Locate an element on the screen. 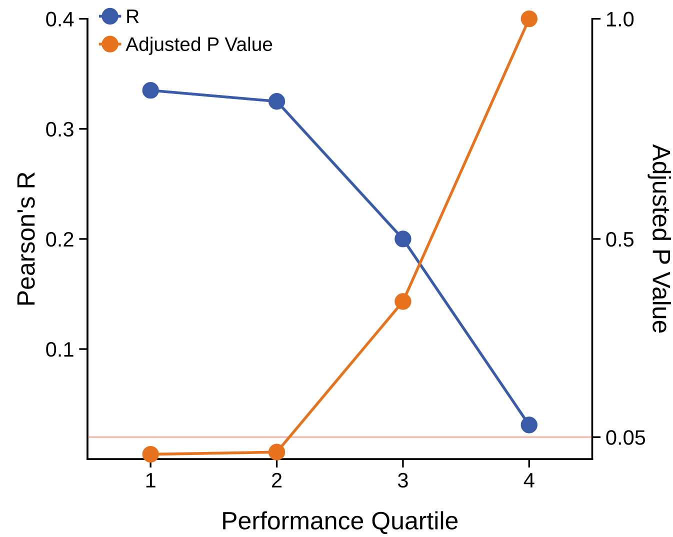  legend-label: Adjusted P Value is located at coordinates (199, 45).